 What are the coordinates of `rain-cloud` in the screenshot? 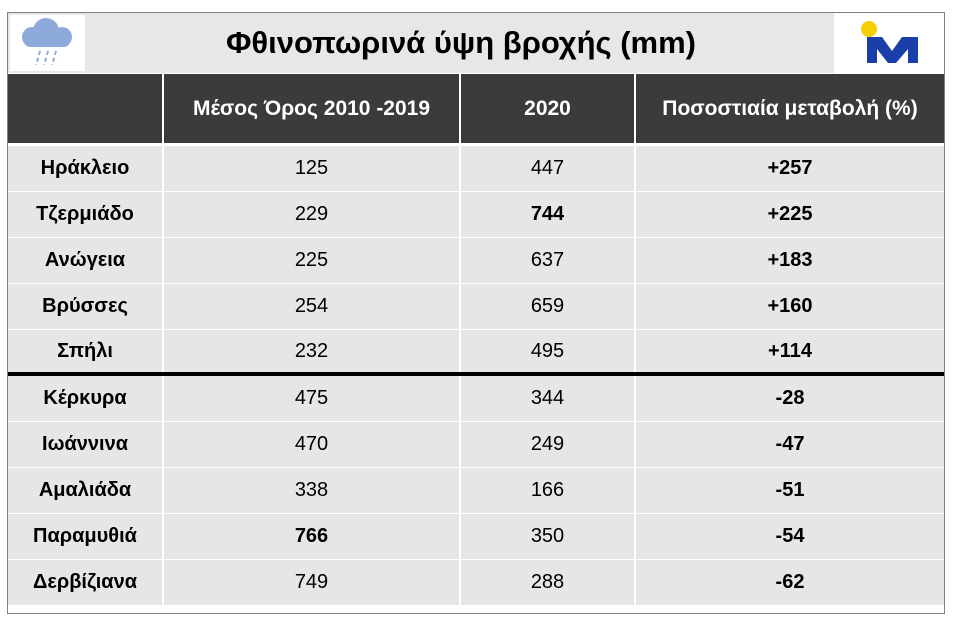 It's located at (47, 42).